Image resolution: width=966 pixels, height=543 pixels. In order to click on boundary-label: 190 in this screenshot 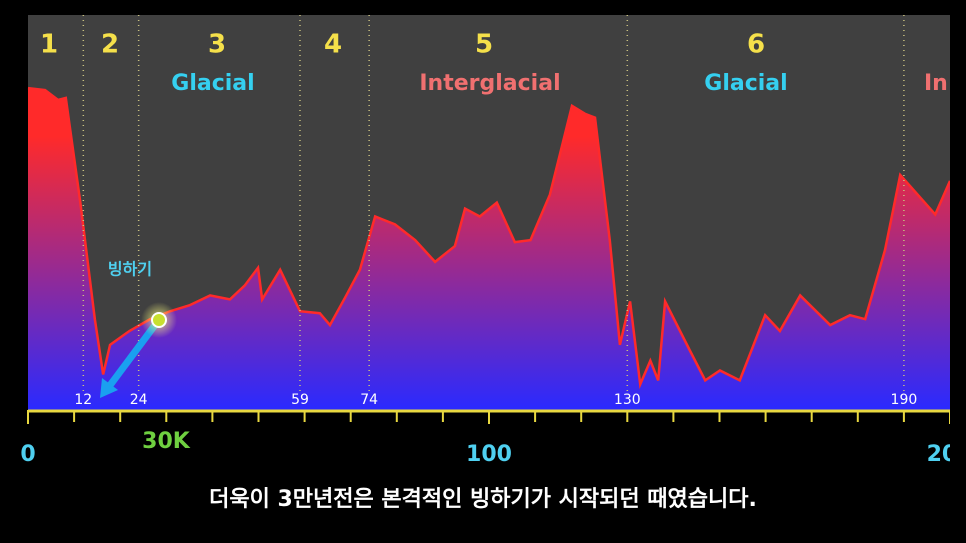, I will do `click(904, 400)`.